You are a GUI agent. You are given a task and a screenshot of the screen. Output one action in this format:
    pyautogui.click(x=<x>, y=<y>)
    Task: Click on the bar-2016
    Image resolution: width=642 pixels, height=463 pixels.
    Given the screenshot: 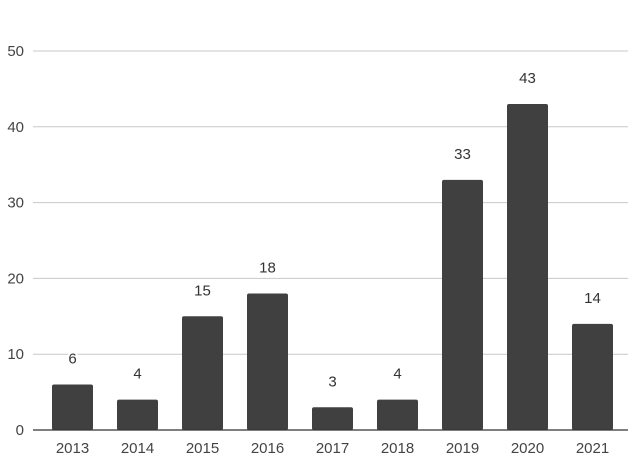 What is the action you would take?
    pyautogui.click(x=267, y=361)
    